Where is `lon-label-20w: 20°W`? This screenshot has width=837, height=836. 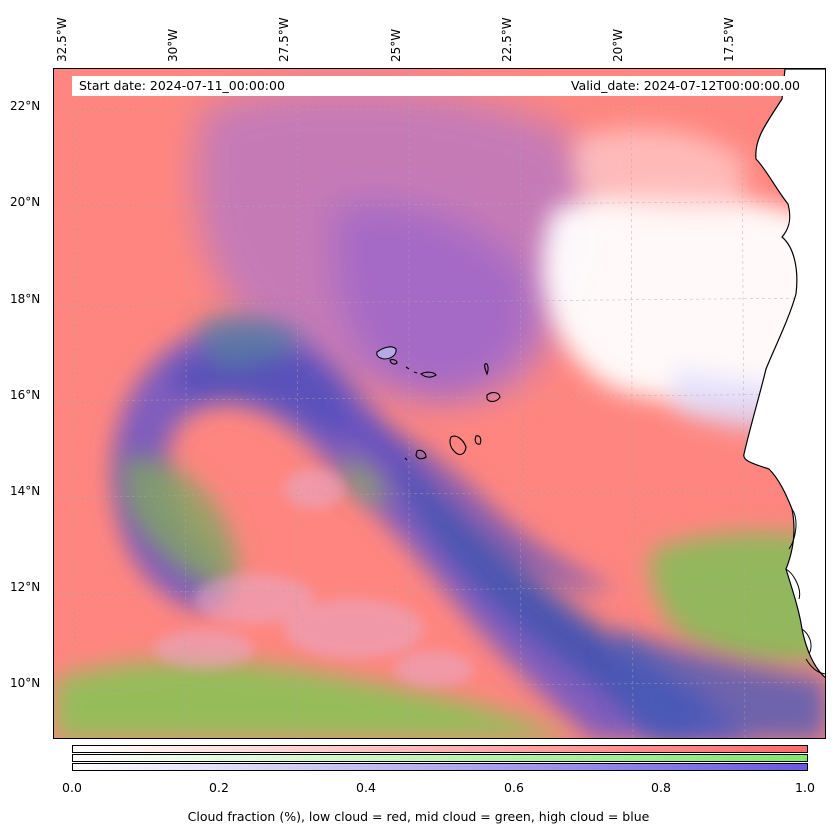 lon-label-20w: 20°W is located at coordinates (618, 45).